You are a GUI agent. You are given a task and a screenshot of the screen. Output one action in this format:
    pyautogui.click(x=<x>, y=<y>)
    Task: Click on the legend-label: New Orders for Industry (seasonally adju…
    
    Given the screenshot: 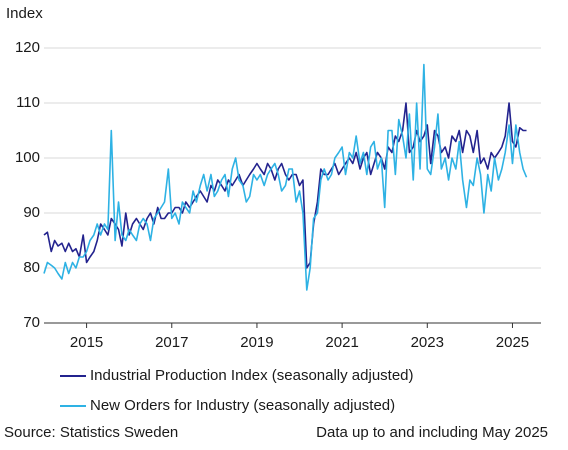 What is the action you would take?
    pyautogui.click(x=242, y=405)
    